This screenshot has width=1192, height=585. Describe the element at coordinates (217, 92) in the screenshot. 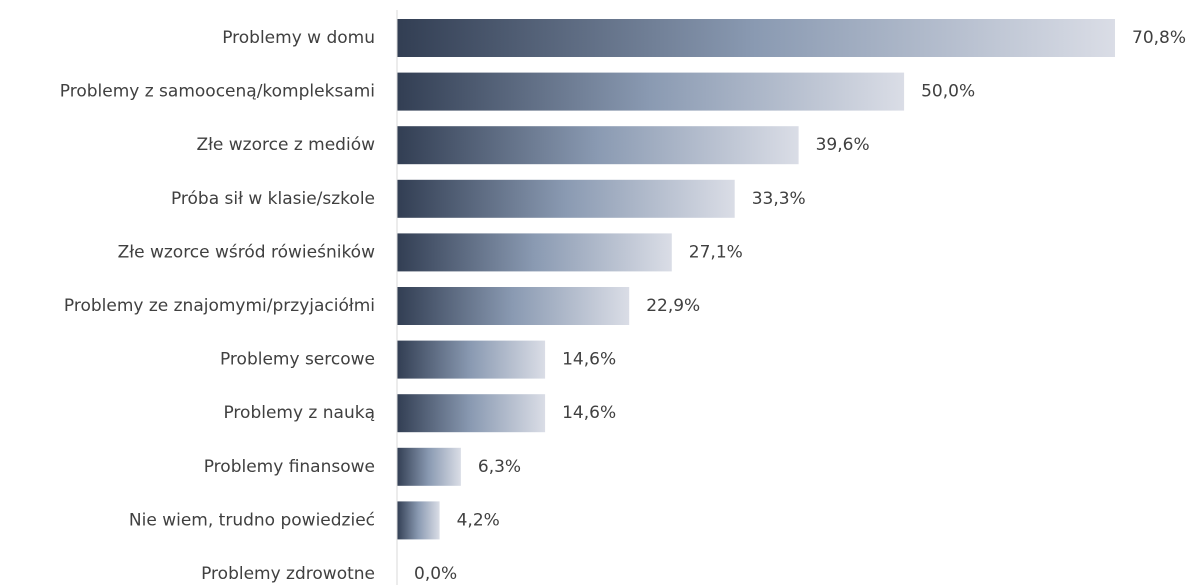

I see `category-label: Problemy z samooceną/kompleksami` at that location.